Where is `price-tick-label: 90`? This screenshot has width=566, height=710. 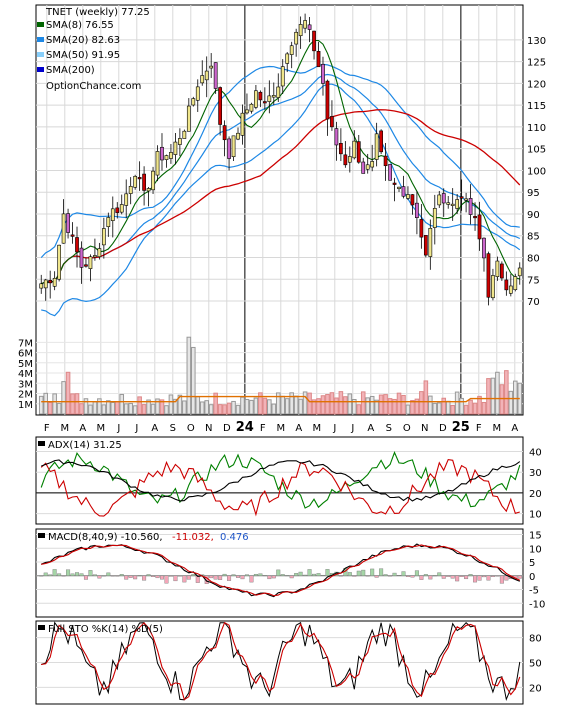 price-tick-label: 90 is located at coordinates (533, 215).